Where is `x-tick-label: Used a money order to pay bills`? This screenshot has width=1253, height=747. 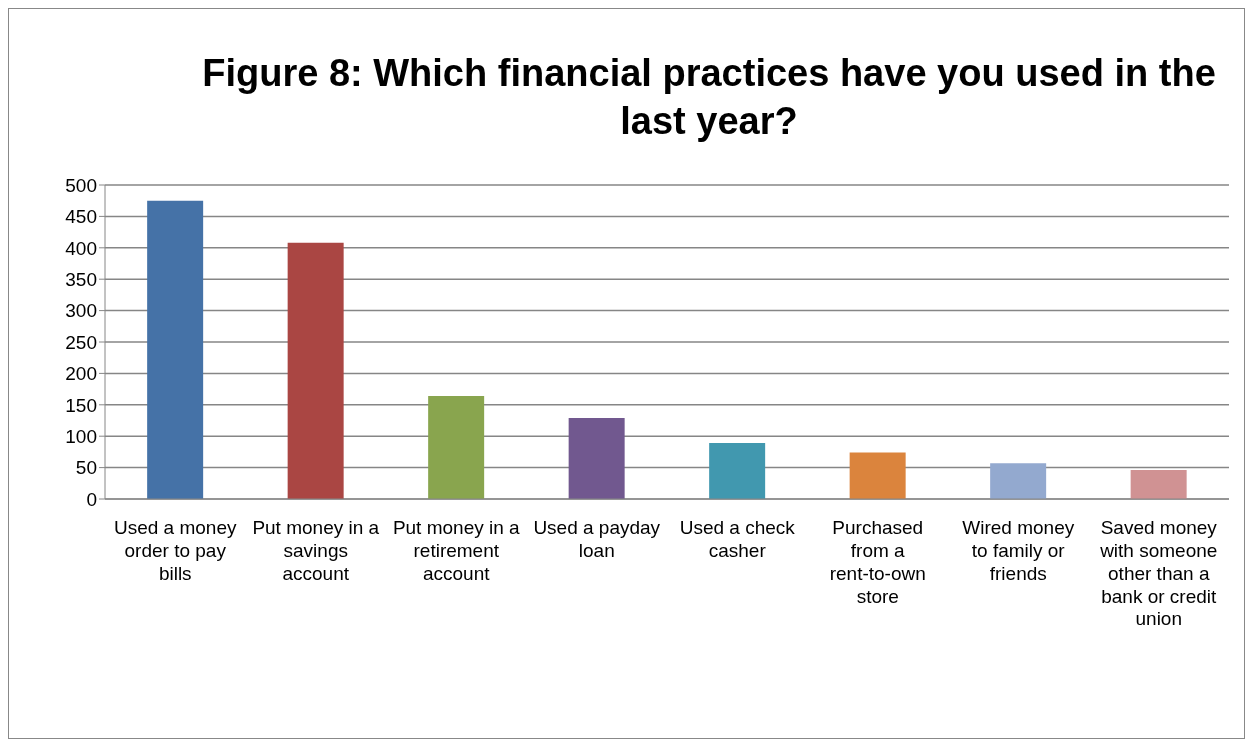
x-tick-label: Used a money order to pay bills is located at coordinates (175, 550).